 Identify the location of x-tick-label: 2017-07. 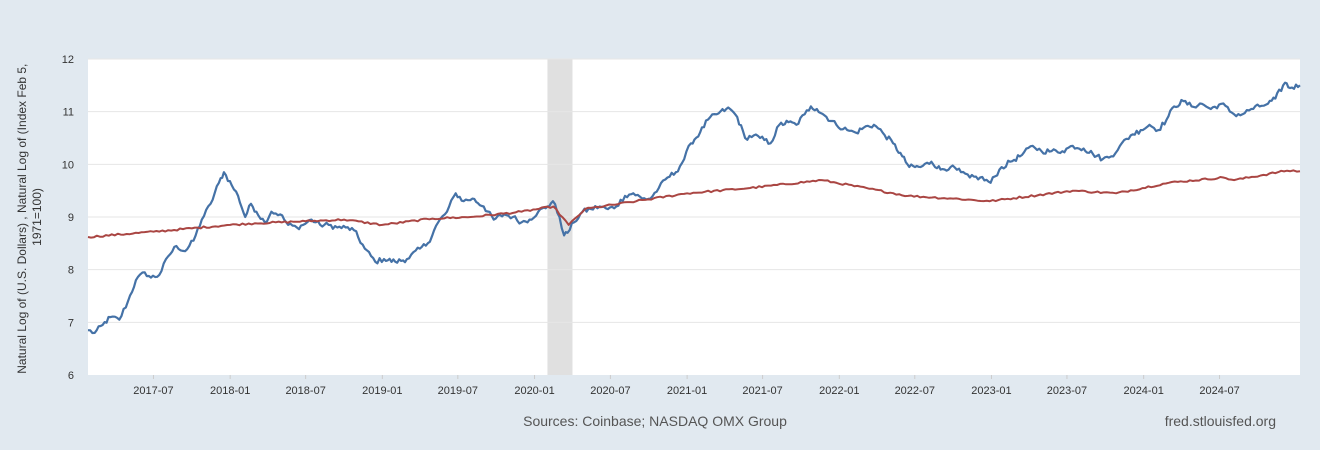
(153, 391).